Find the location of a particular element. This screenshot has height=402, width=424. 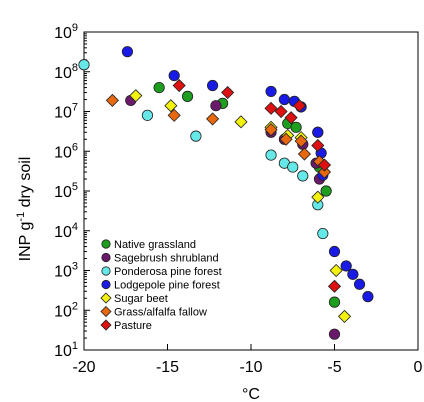

y-tick-label: 10⁹ is located at coordinates (66, 32).